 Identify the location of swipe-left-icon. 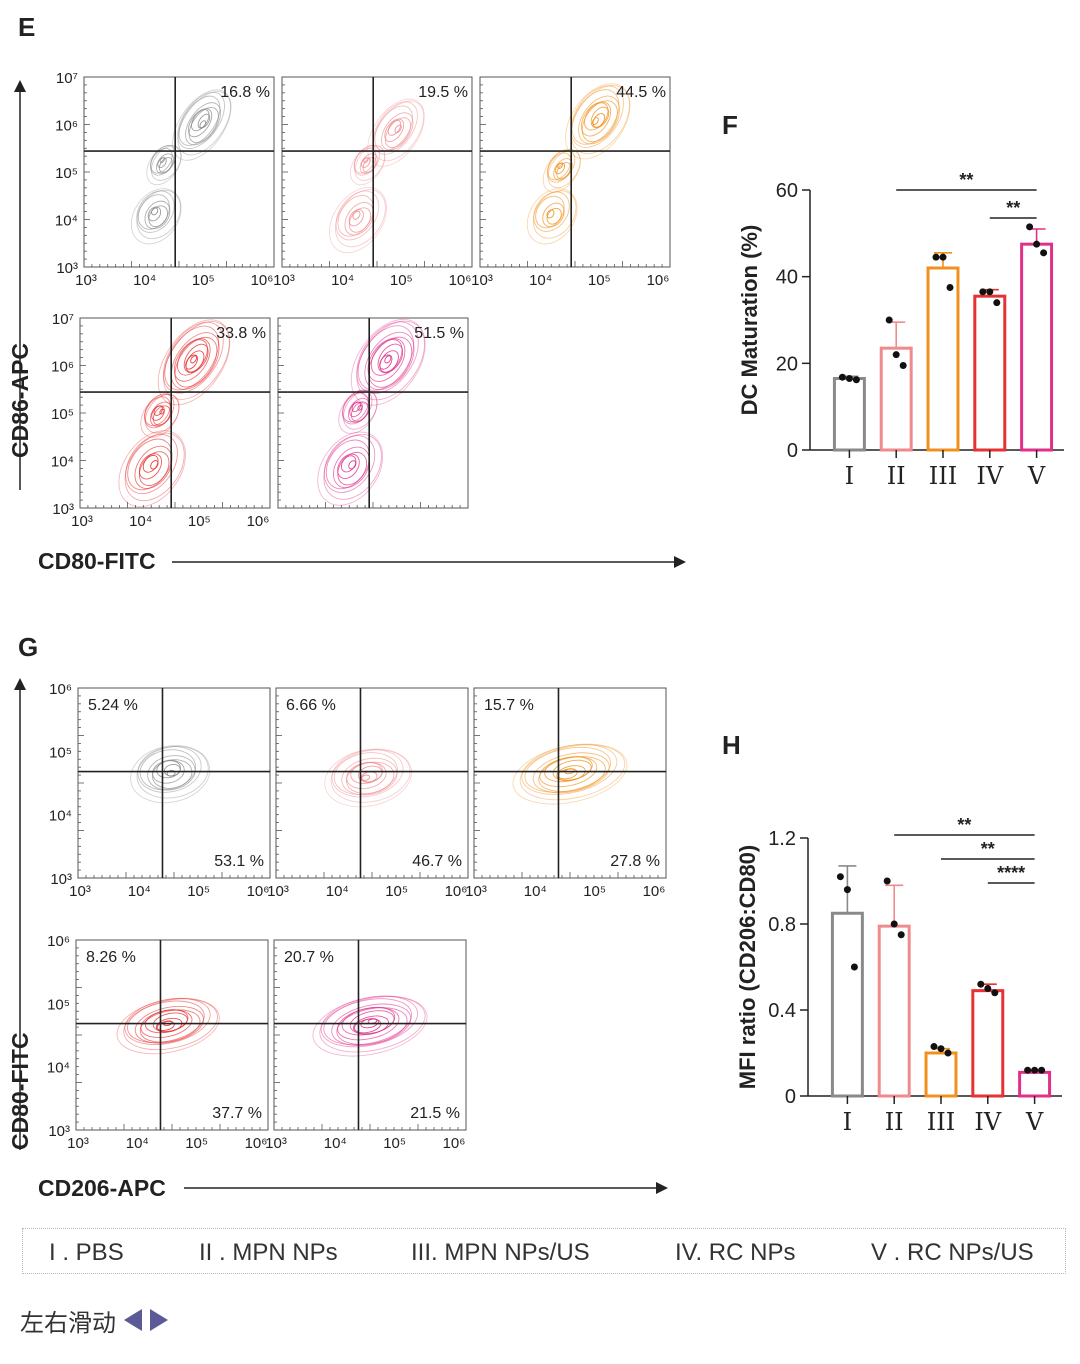
(133, 1320).